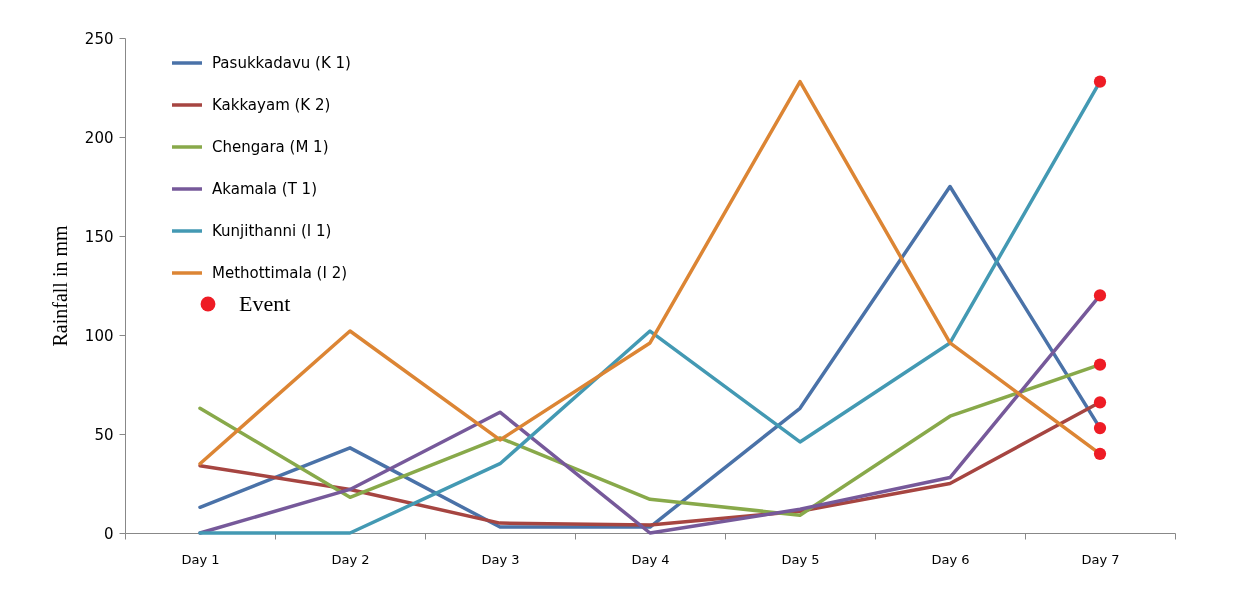 The height and width of the screenshot is (601, 1245). Describe the element at coordinates (281, 63) in the screenshot. I see `legend-label: Pasukkadavu (K 1)` at that location.